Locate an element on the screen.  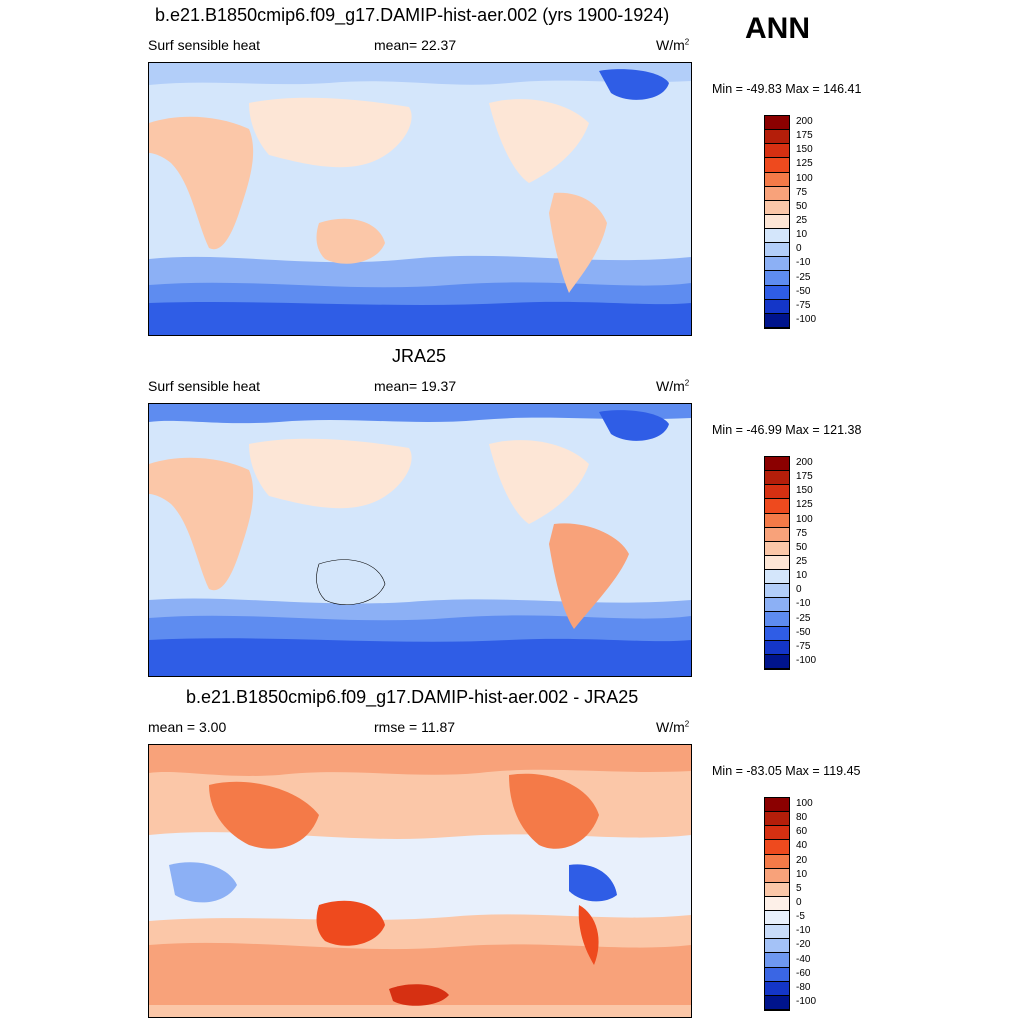
panel2-map-svg is located at coordinates (420, 540).